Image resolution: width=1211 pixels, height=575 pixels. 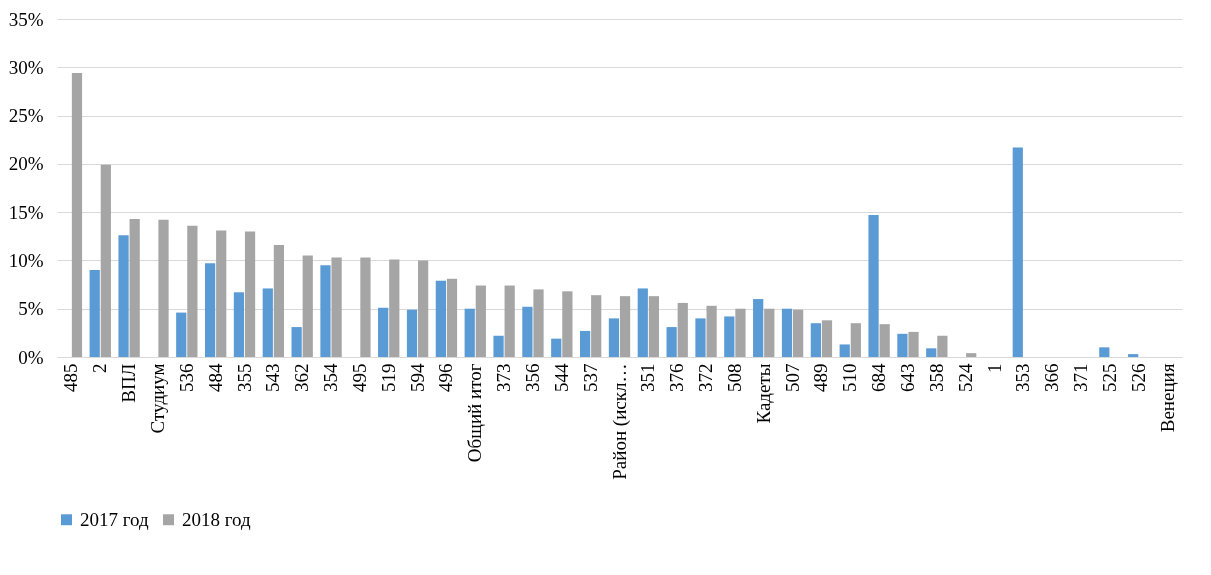 What do you see at coordinates (734, 377) in the screenshot?
I see `x-tick-label: 508` at bounding box center [734, 377].